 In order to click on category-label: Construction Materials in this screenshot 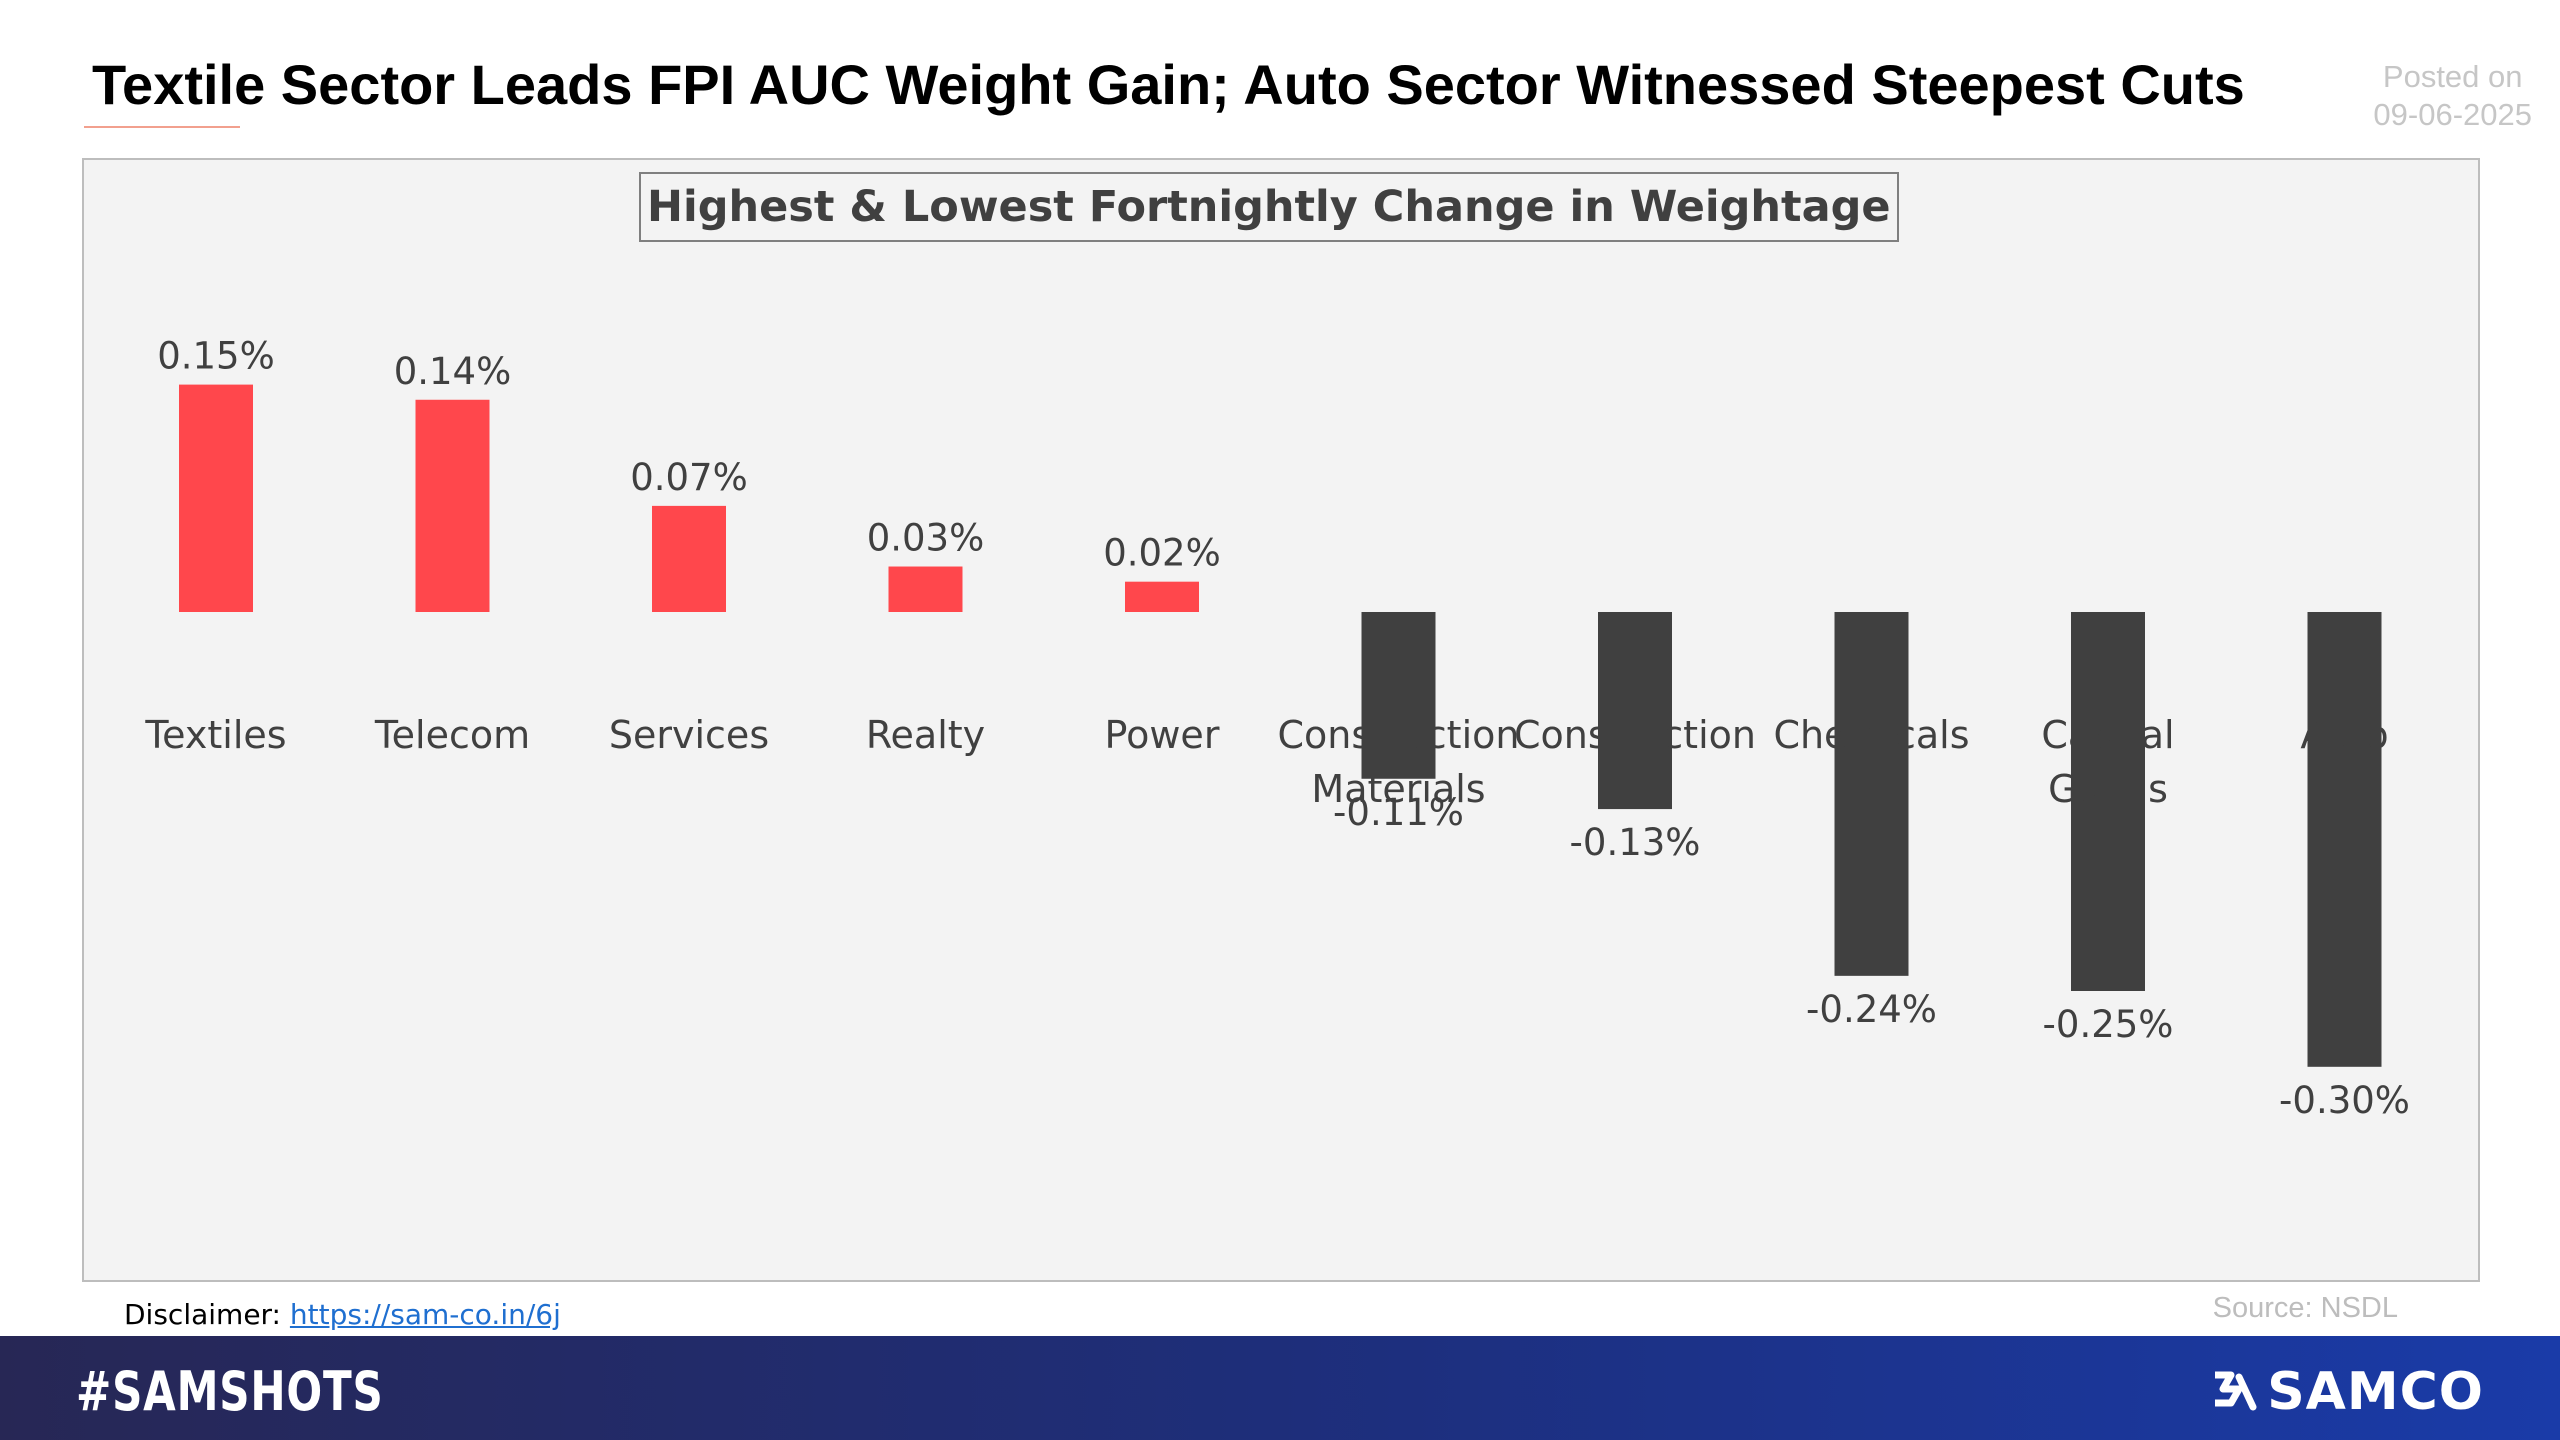, I will do `click(1399, 762)`.